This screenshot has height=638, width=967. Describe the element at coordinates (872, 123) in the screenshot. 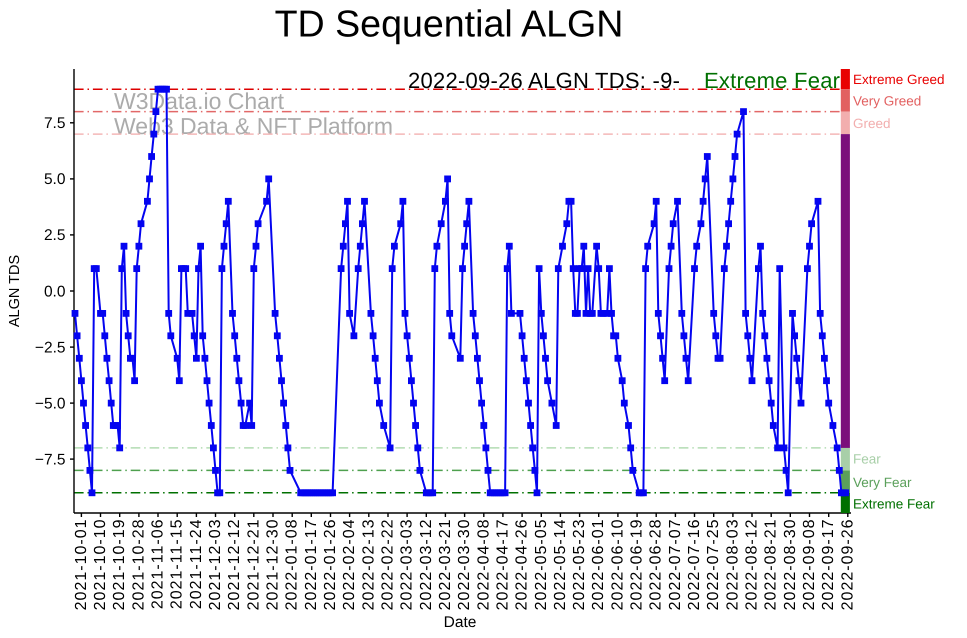

I see `svg-text: Greed` at that location.